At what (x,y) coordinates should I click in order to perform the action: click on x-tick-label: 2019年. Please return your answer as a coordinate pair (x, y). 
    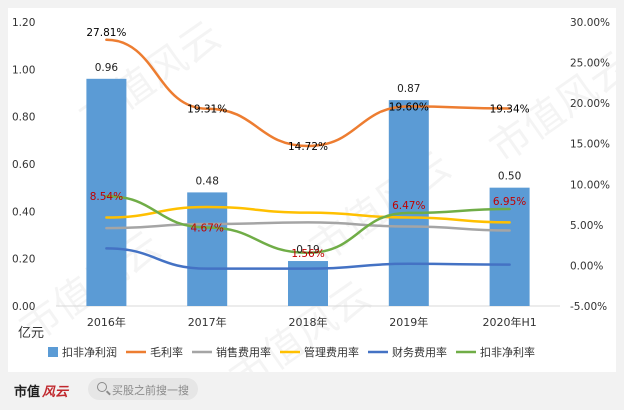
    Looking at the image, I should click on (408, 322).